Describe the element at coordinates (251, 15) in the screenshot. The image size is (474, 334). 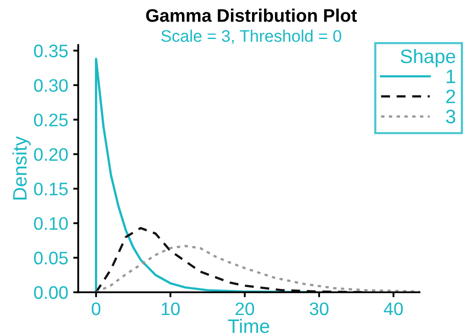
I see `chart-title: Gamma Distribution Plot` at that location.